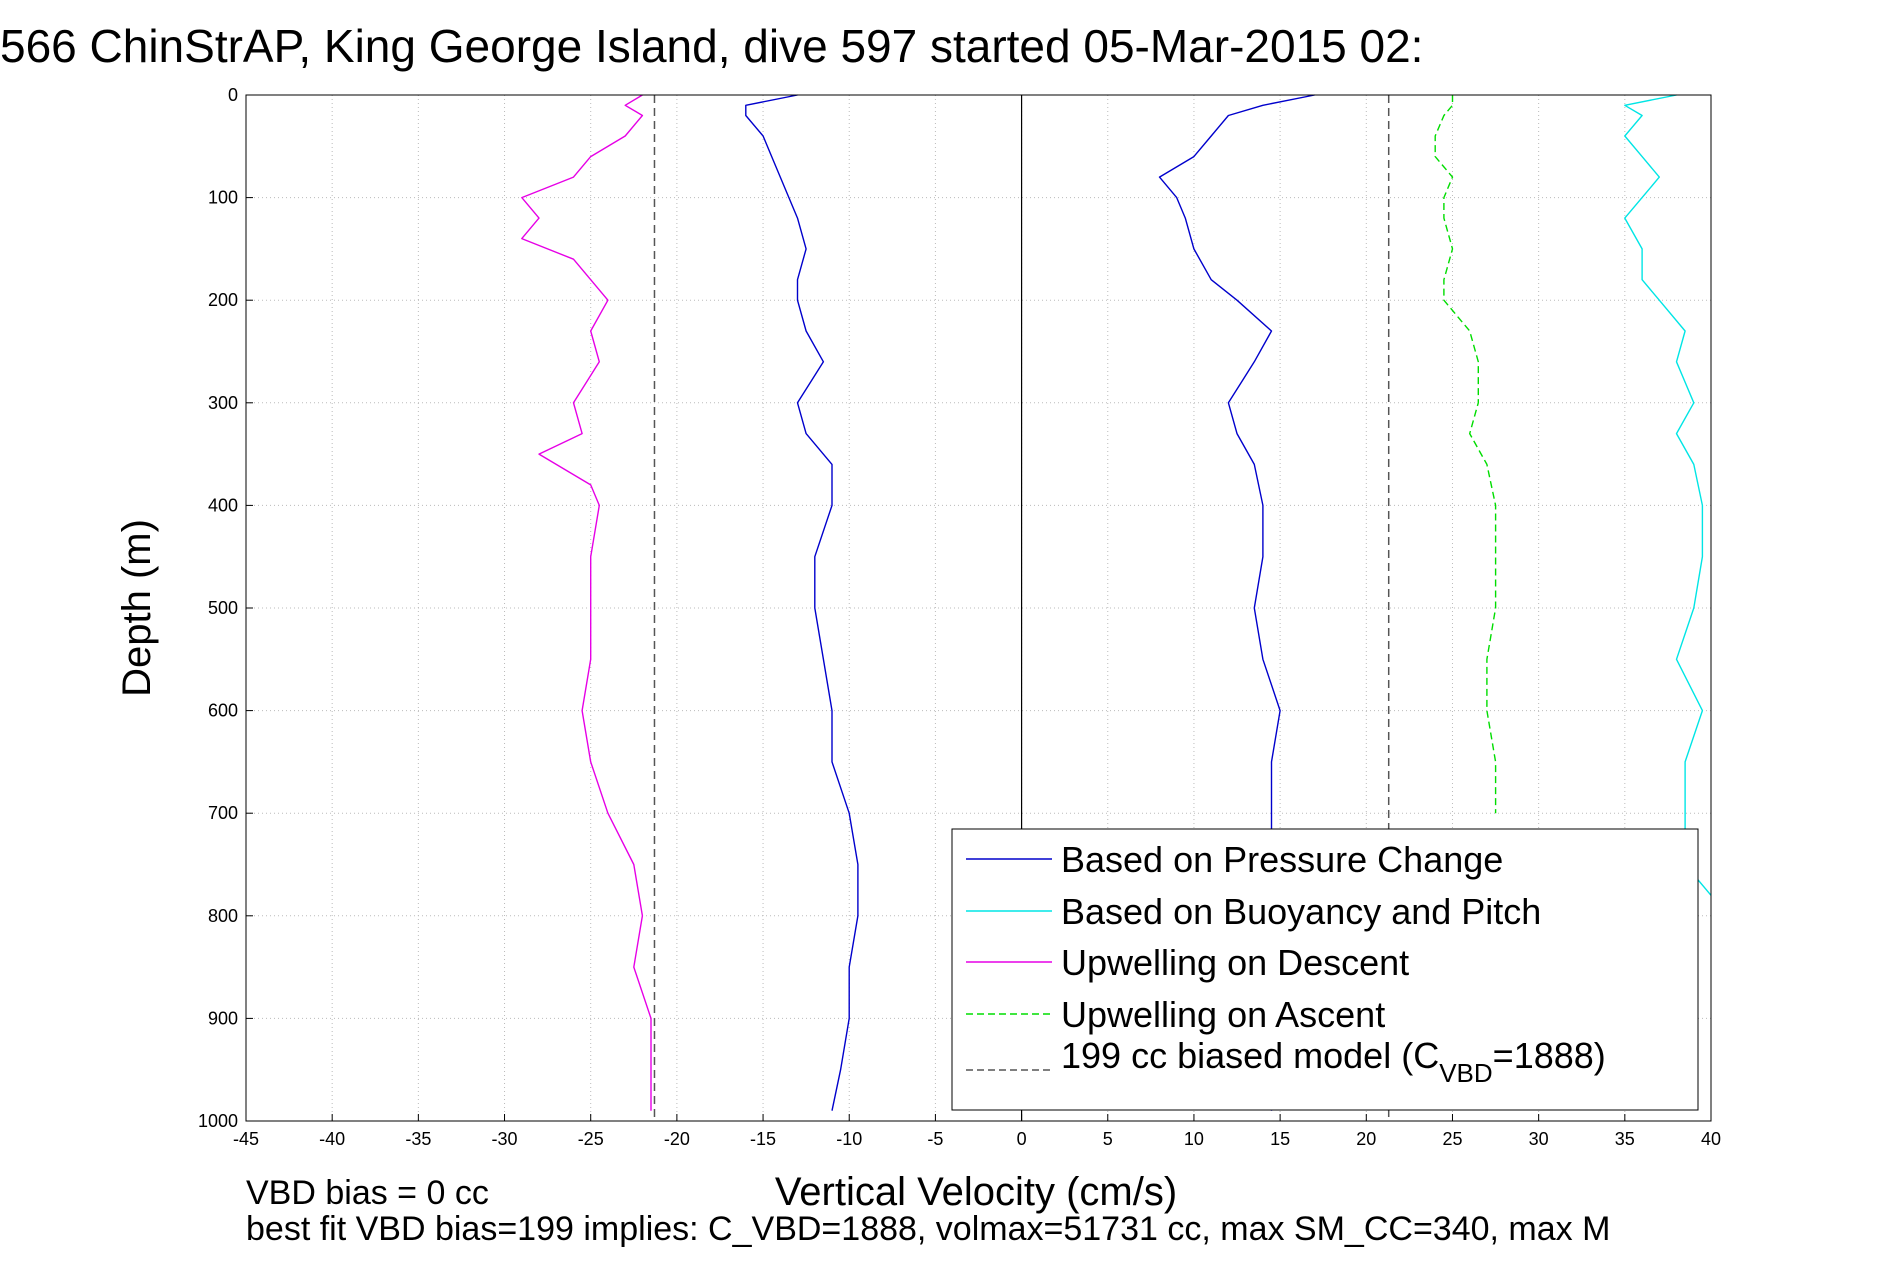 The image size is (1891, 1262). What do you see at coordinates (586, 602) in the screenshot?
I see `upwelling-descent-line` at bounding box center [586, 602].